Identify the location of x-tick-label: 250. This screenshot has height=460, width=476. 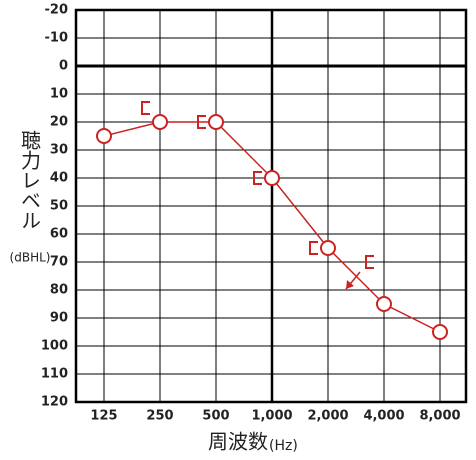
(159, 416).